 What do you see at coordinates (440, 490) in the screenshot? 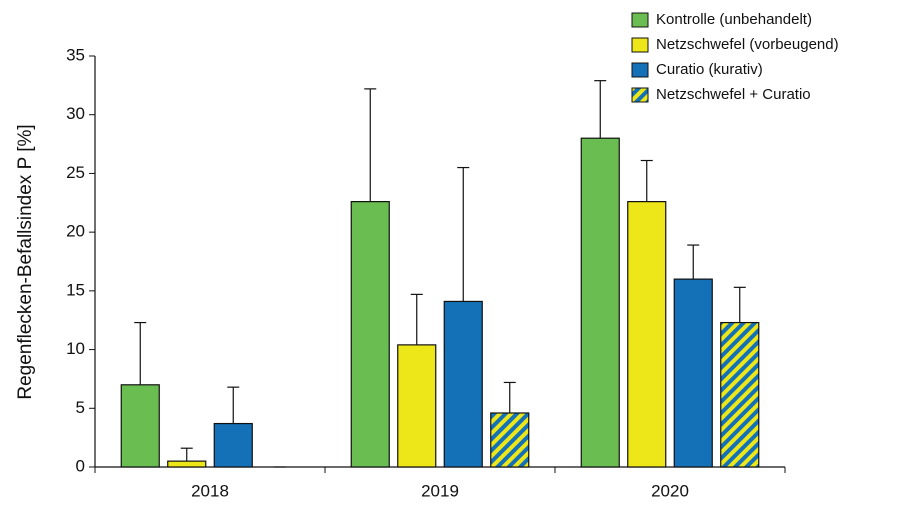
I see `x-tick-label: 2019` at bounding box center [440, 490].